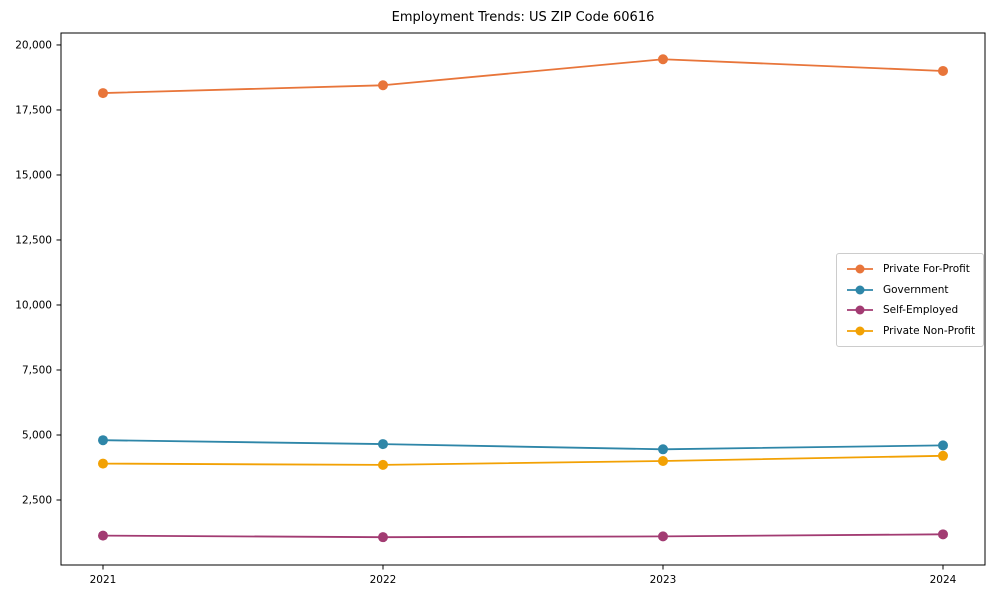 The image size is (1000, 600). I want to click on y-axis-tick-label: 20,000, so click(33, 45).